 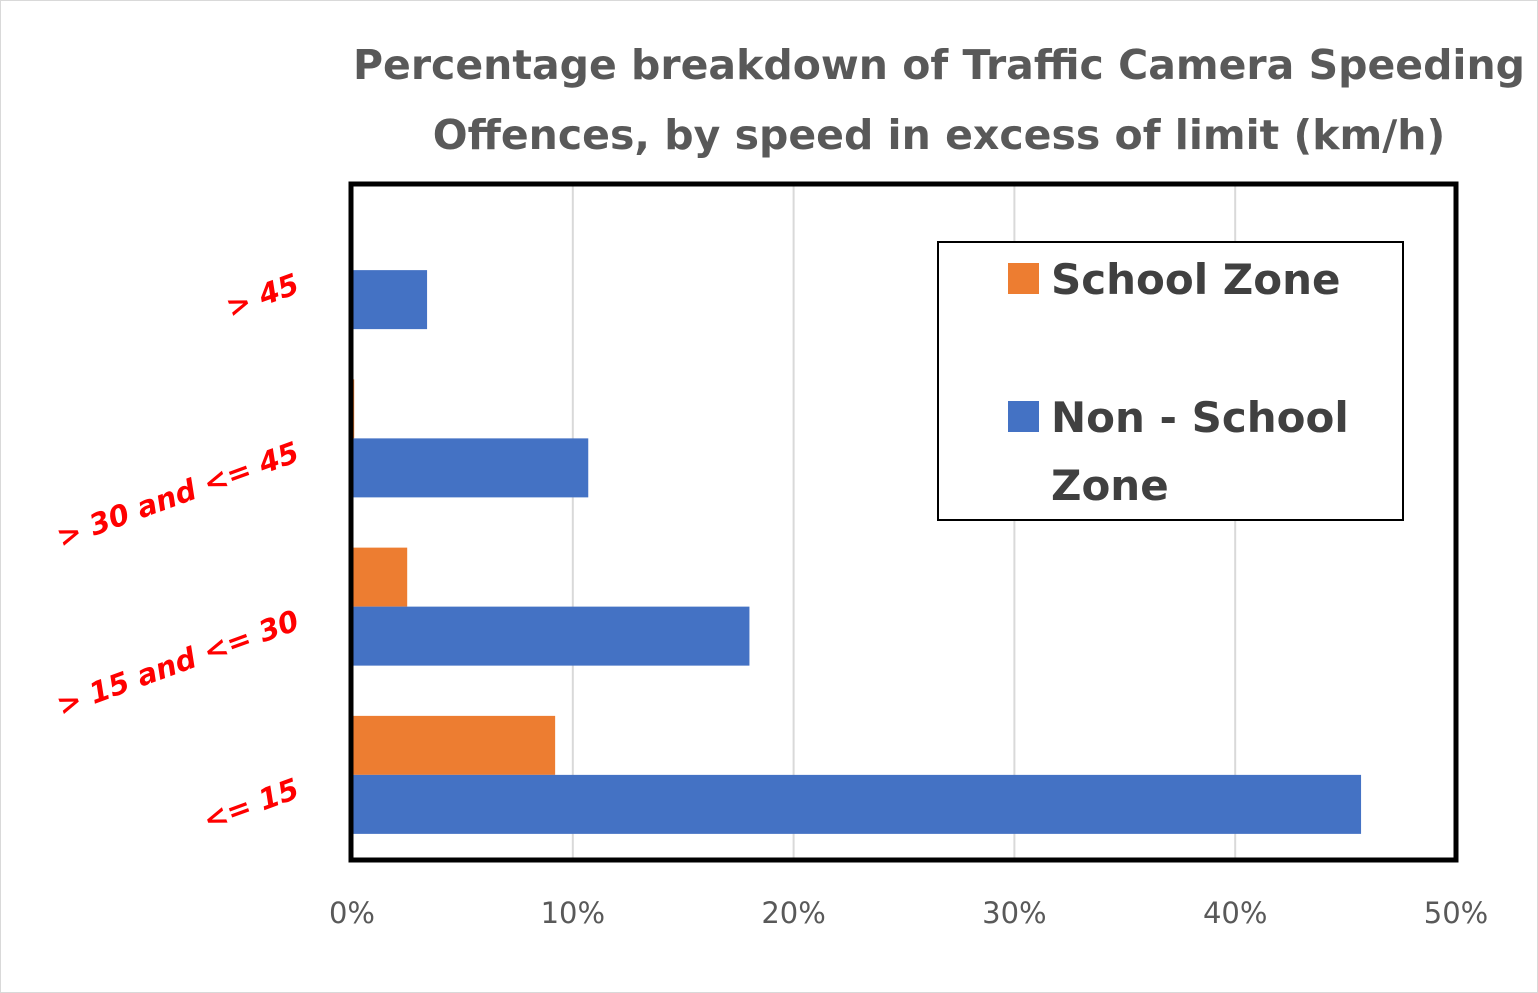 I want to click on x-tick-label: 50%, so click(x=1456, y=913).